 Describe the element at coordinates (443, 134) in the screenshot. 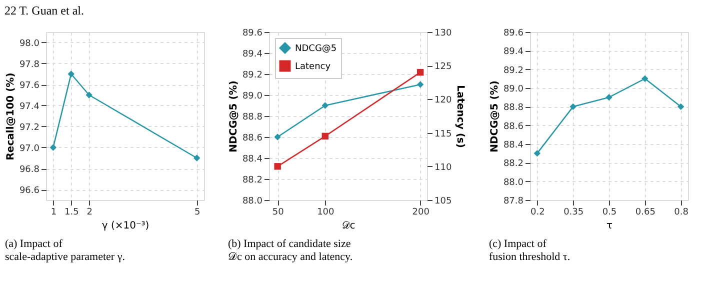

I see `y2-tick-label: 115` at that location.